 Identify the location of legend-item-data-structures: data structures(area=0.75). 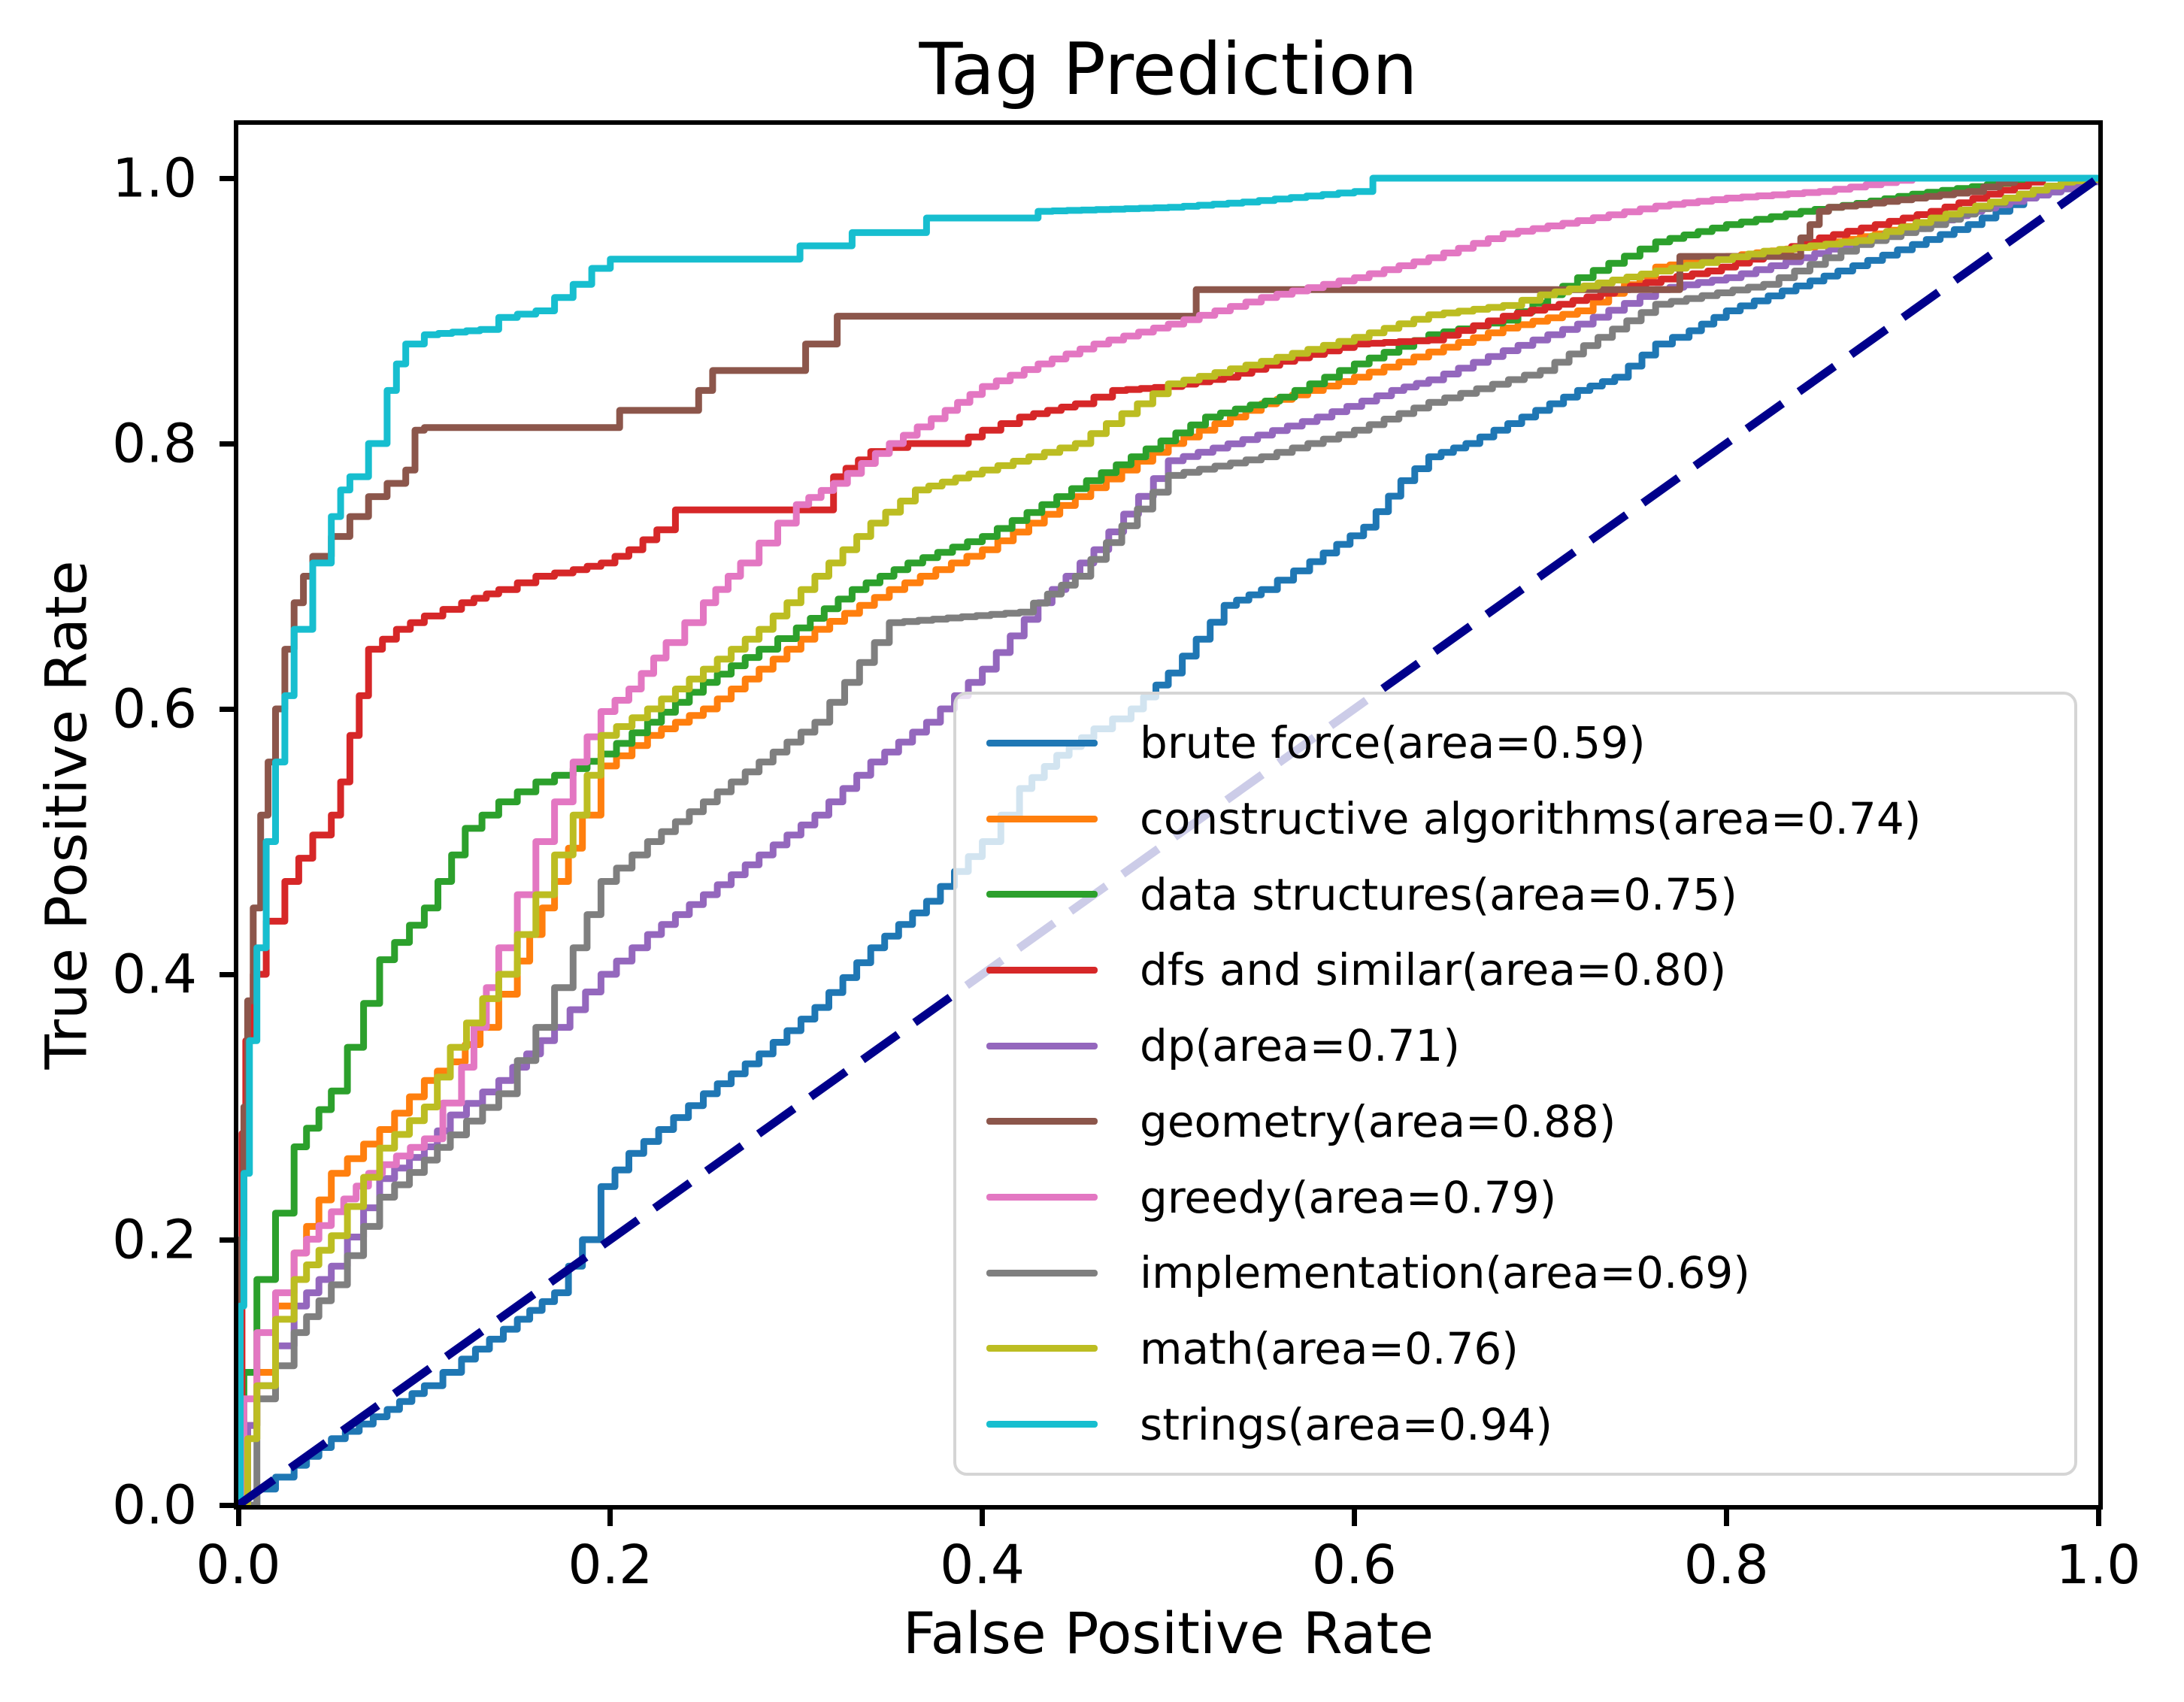
(1515, 894).